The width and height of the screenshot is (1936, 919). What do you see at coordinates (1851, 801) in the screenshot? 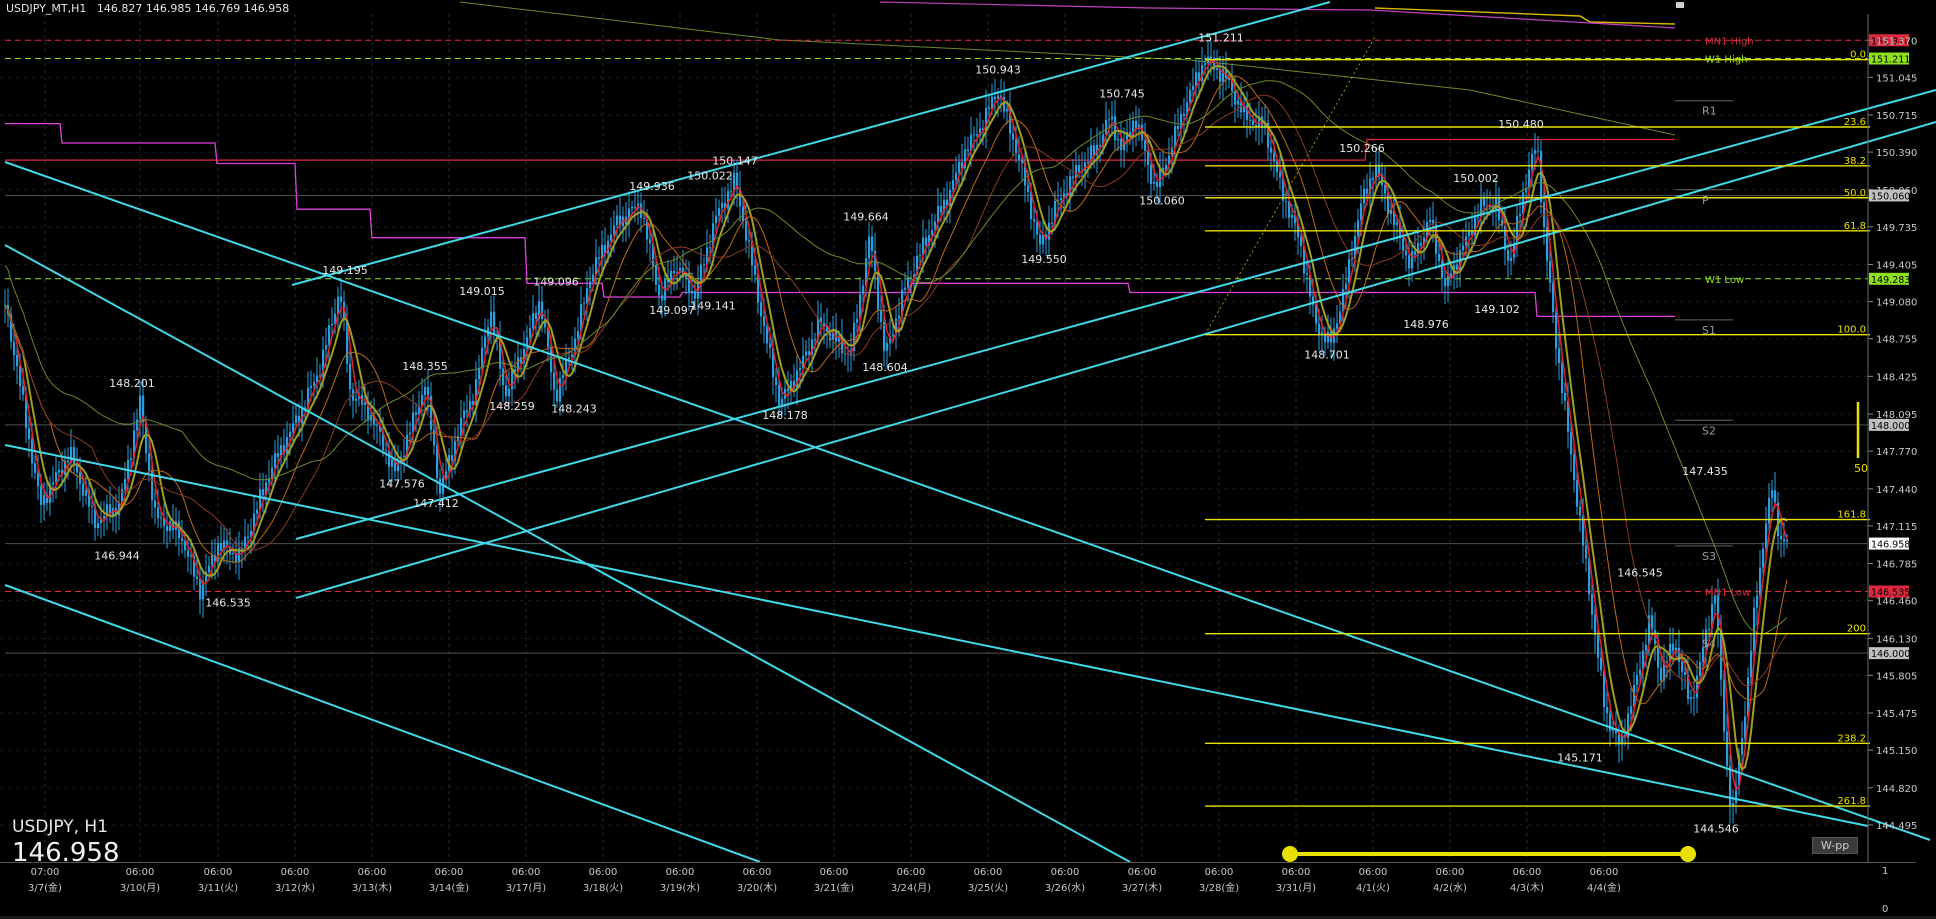
I see `fib-level-label: 261.8` at bounding box center [1851, 801].